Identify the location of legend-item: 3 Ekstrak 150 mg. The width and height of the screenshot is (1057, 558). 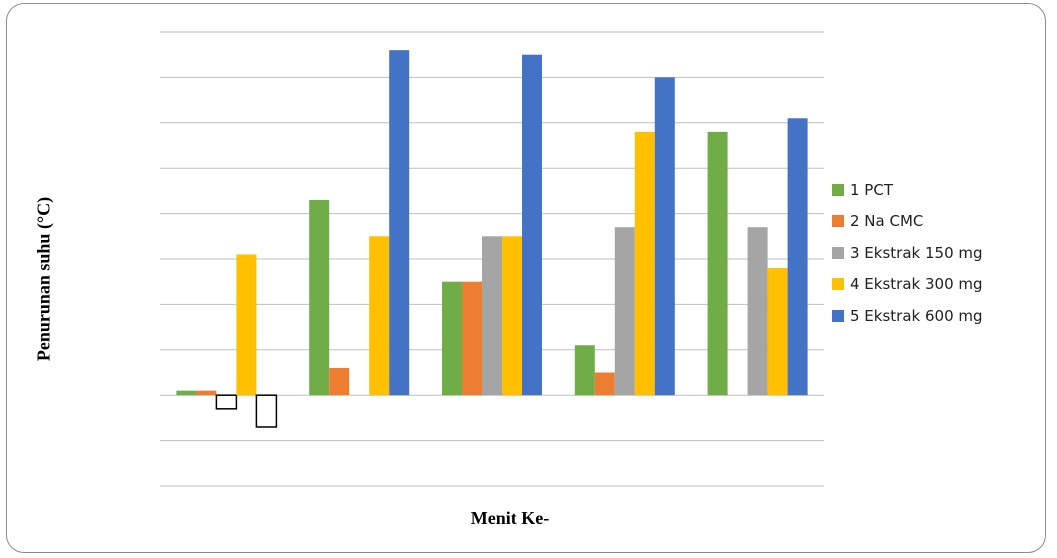
(907, 253).